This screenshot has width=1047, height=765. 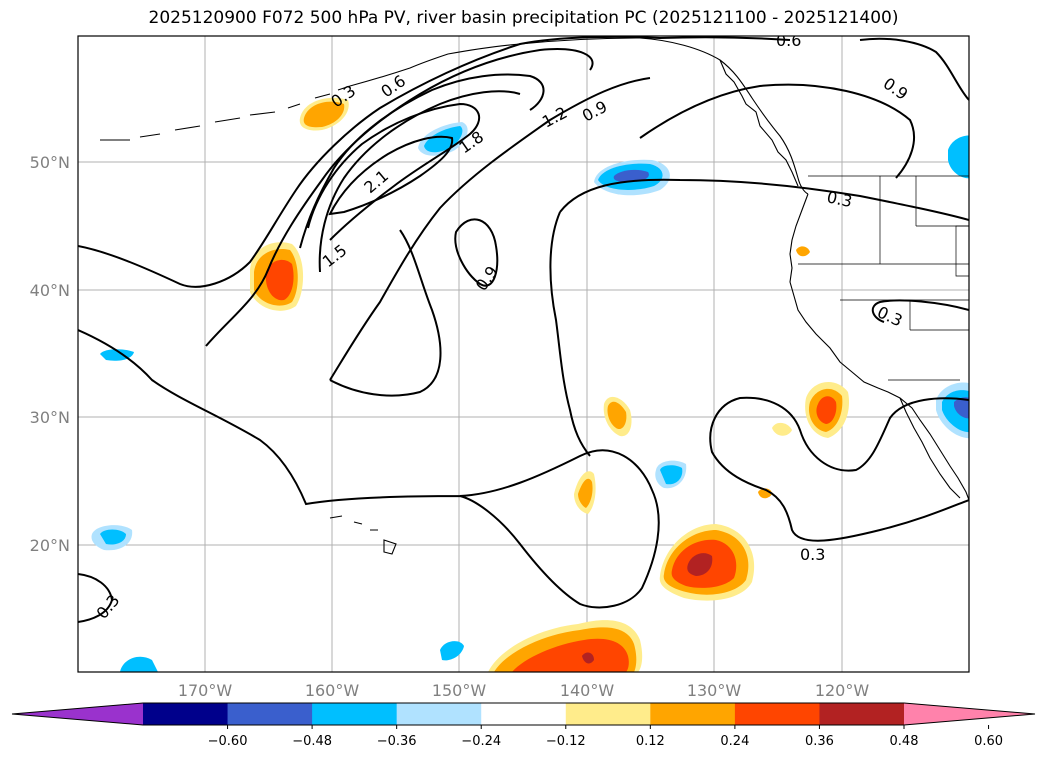 I want to click on colorbar-tick-label: 0.36, so click(x=819, y=741).